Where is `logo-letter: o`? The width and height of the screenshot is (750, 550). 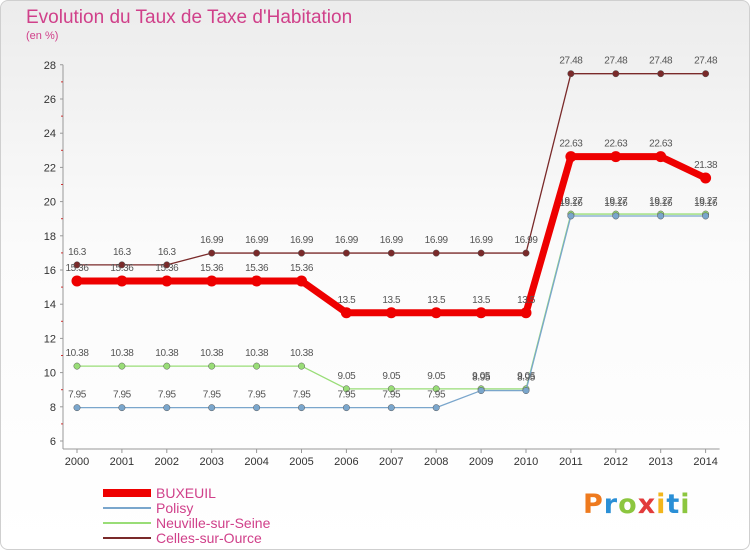
logo-letter: o is located at coordinates (628, 504).